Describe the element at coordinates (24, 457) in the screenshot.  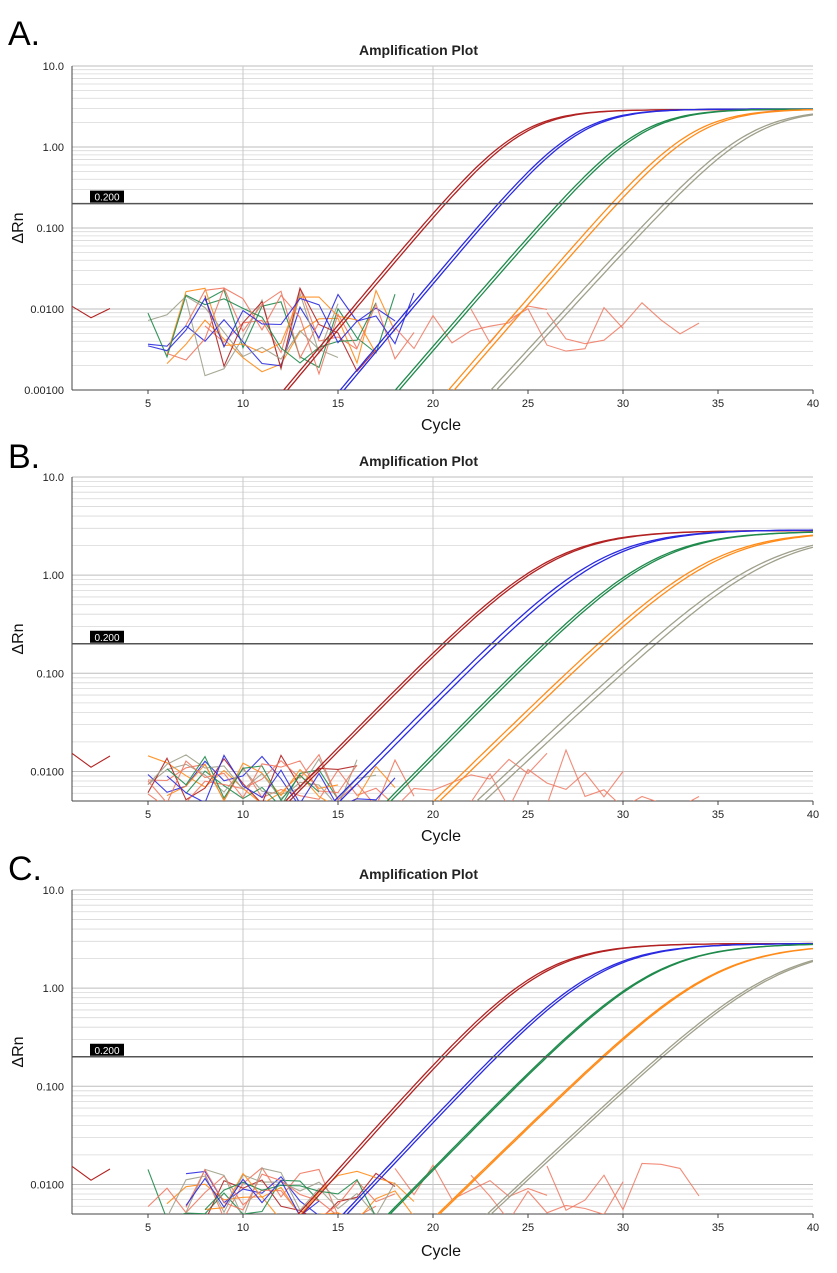
I see `panel-letter: B.` at that location.